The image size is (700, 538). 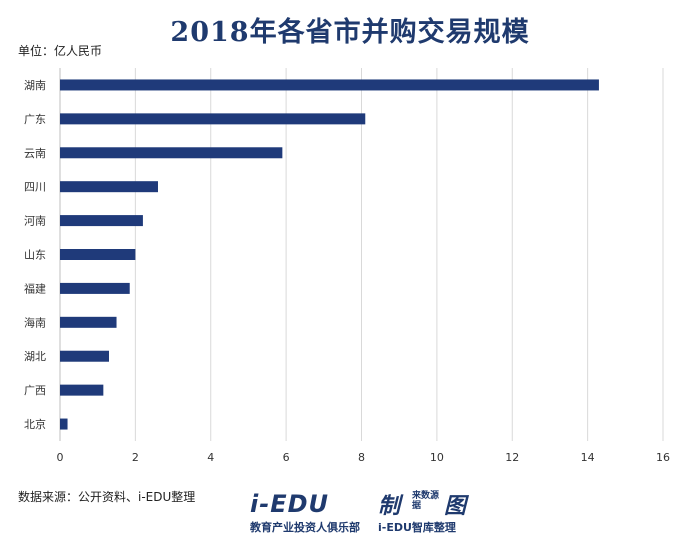 What do you see at coordinates (35, 221) in the screenshot?
I see `category-label: 河南` at bounding box center [35, 221].